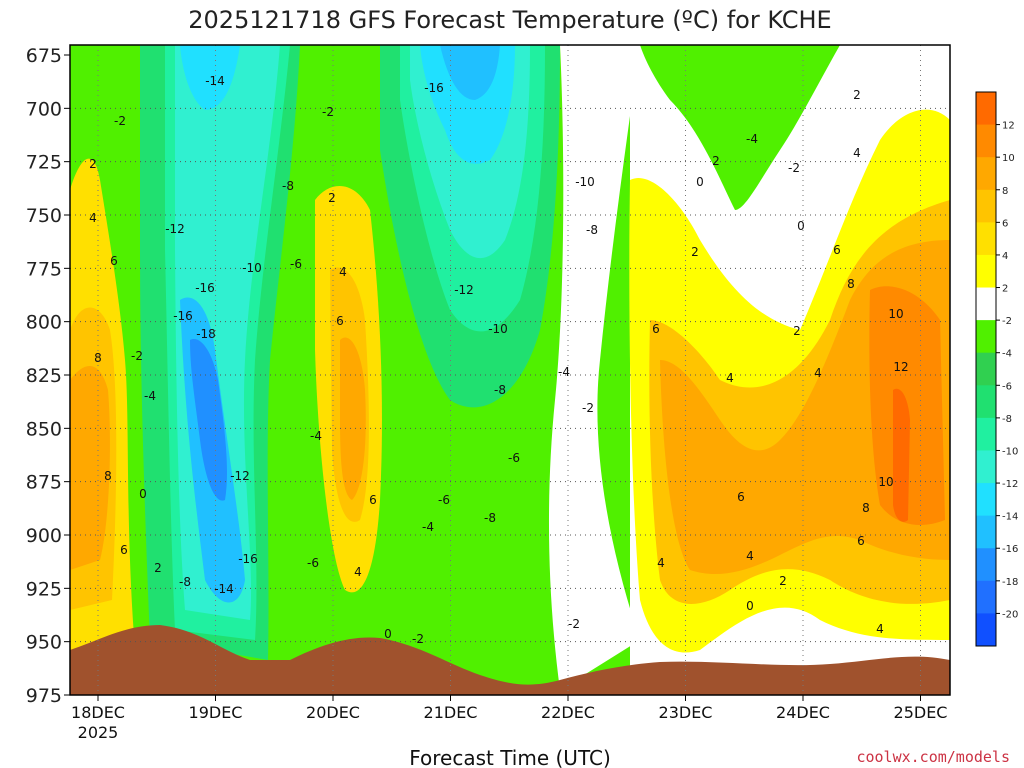  Describe the element at coordinates (44, 323) in the screenshot. I see `y-tick-label: 800` at that location.